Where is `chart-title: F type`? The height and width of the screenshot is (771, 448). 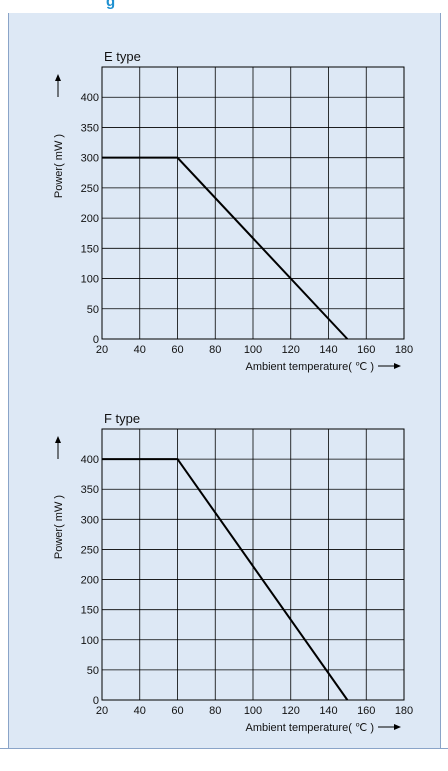
chart-title: F type is located at coordinates (122, 418).